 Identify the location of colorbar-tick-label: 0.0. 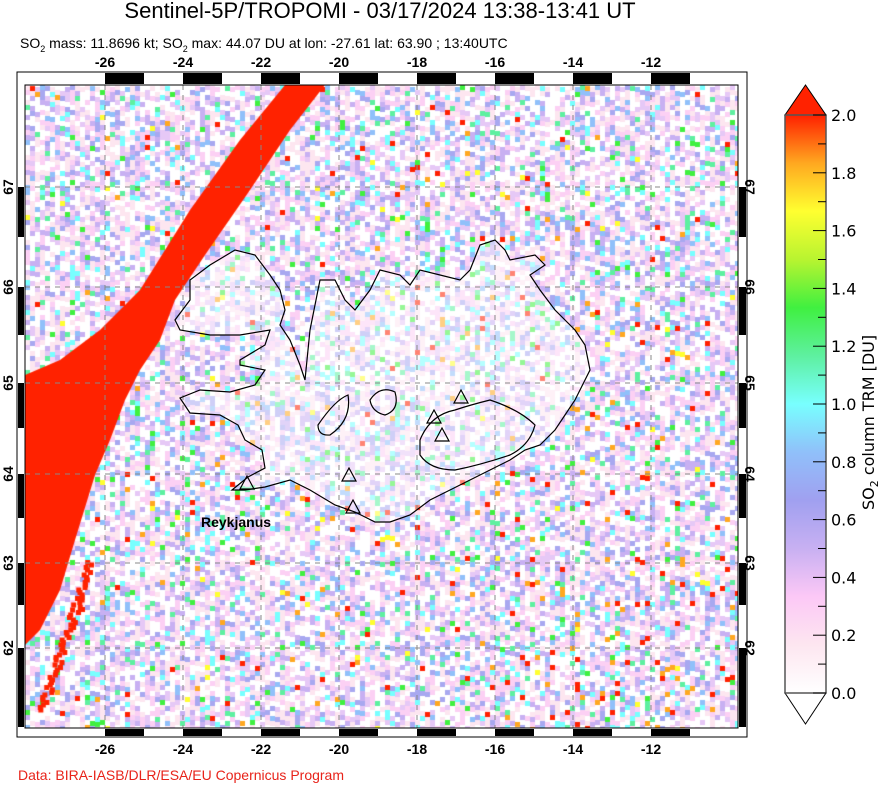
(843, 693).